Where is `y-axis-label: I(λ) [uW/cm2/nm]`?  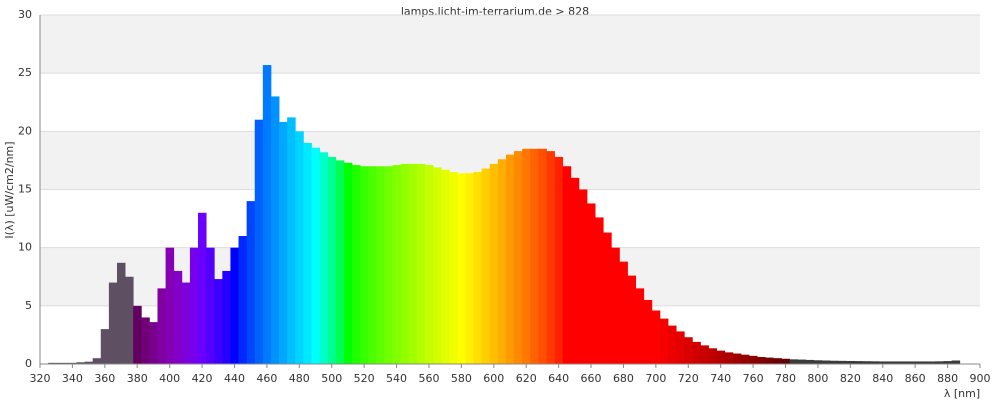
y-axis-label: I(λ) [uW/cm2/nm] is located at coordinates (9, 189).